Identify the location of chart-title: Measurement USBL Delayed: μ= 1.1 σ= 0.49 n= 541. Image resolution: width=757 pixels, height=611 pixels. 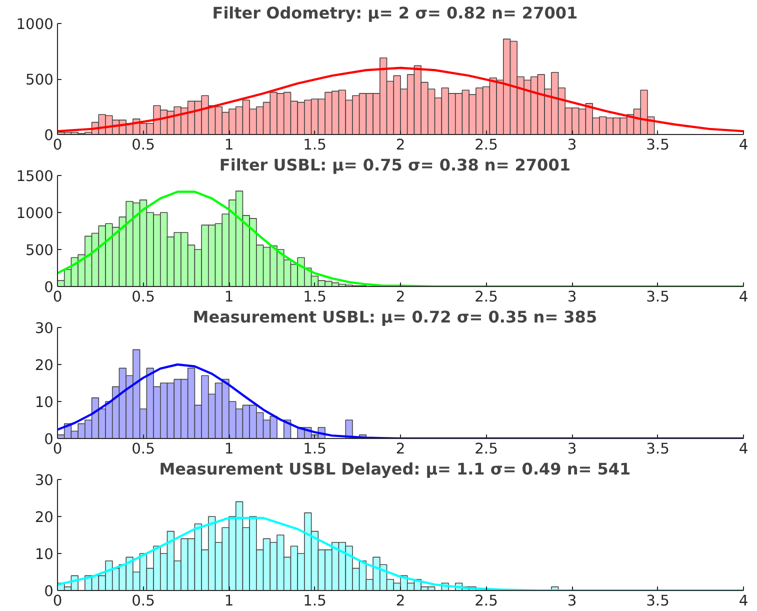
(395, 469).